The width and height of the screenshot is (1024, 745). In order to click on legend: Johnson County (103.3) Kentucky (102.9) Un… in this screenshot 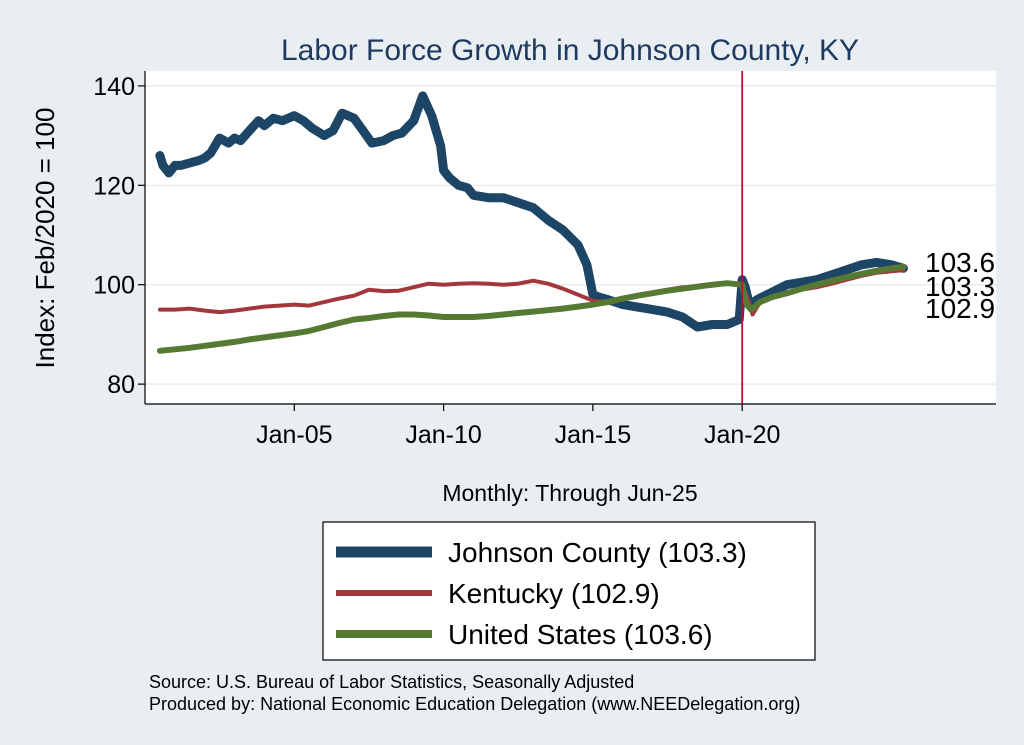, I will do `click(569, 591)`.